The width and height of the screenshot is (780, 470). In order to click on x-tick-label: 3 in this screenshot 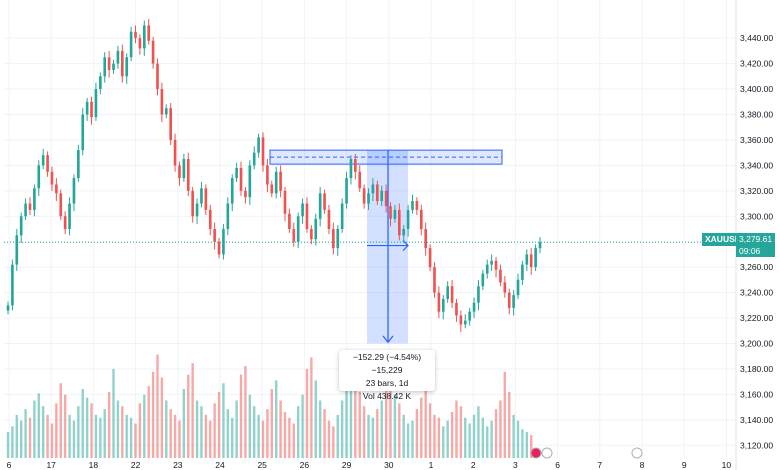, I will do `click(515, 465)`.